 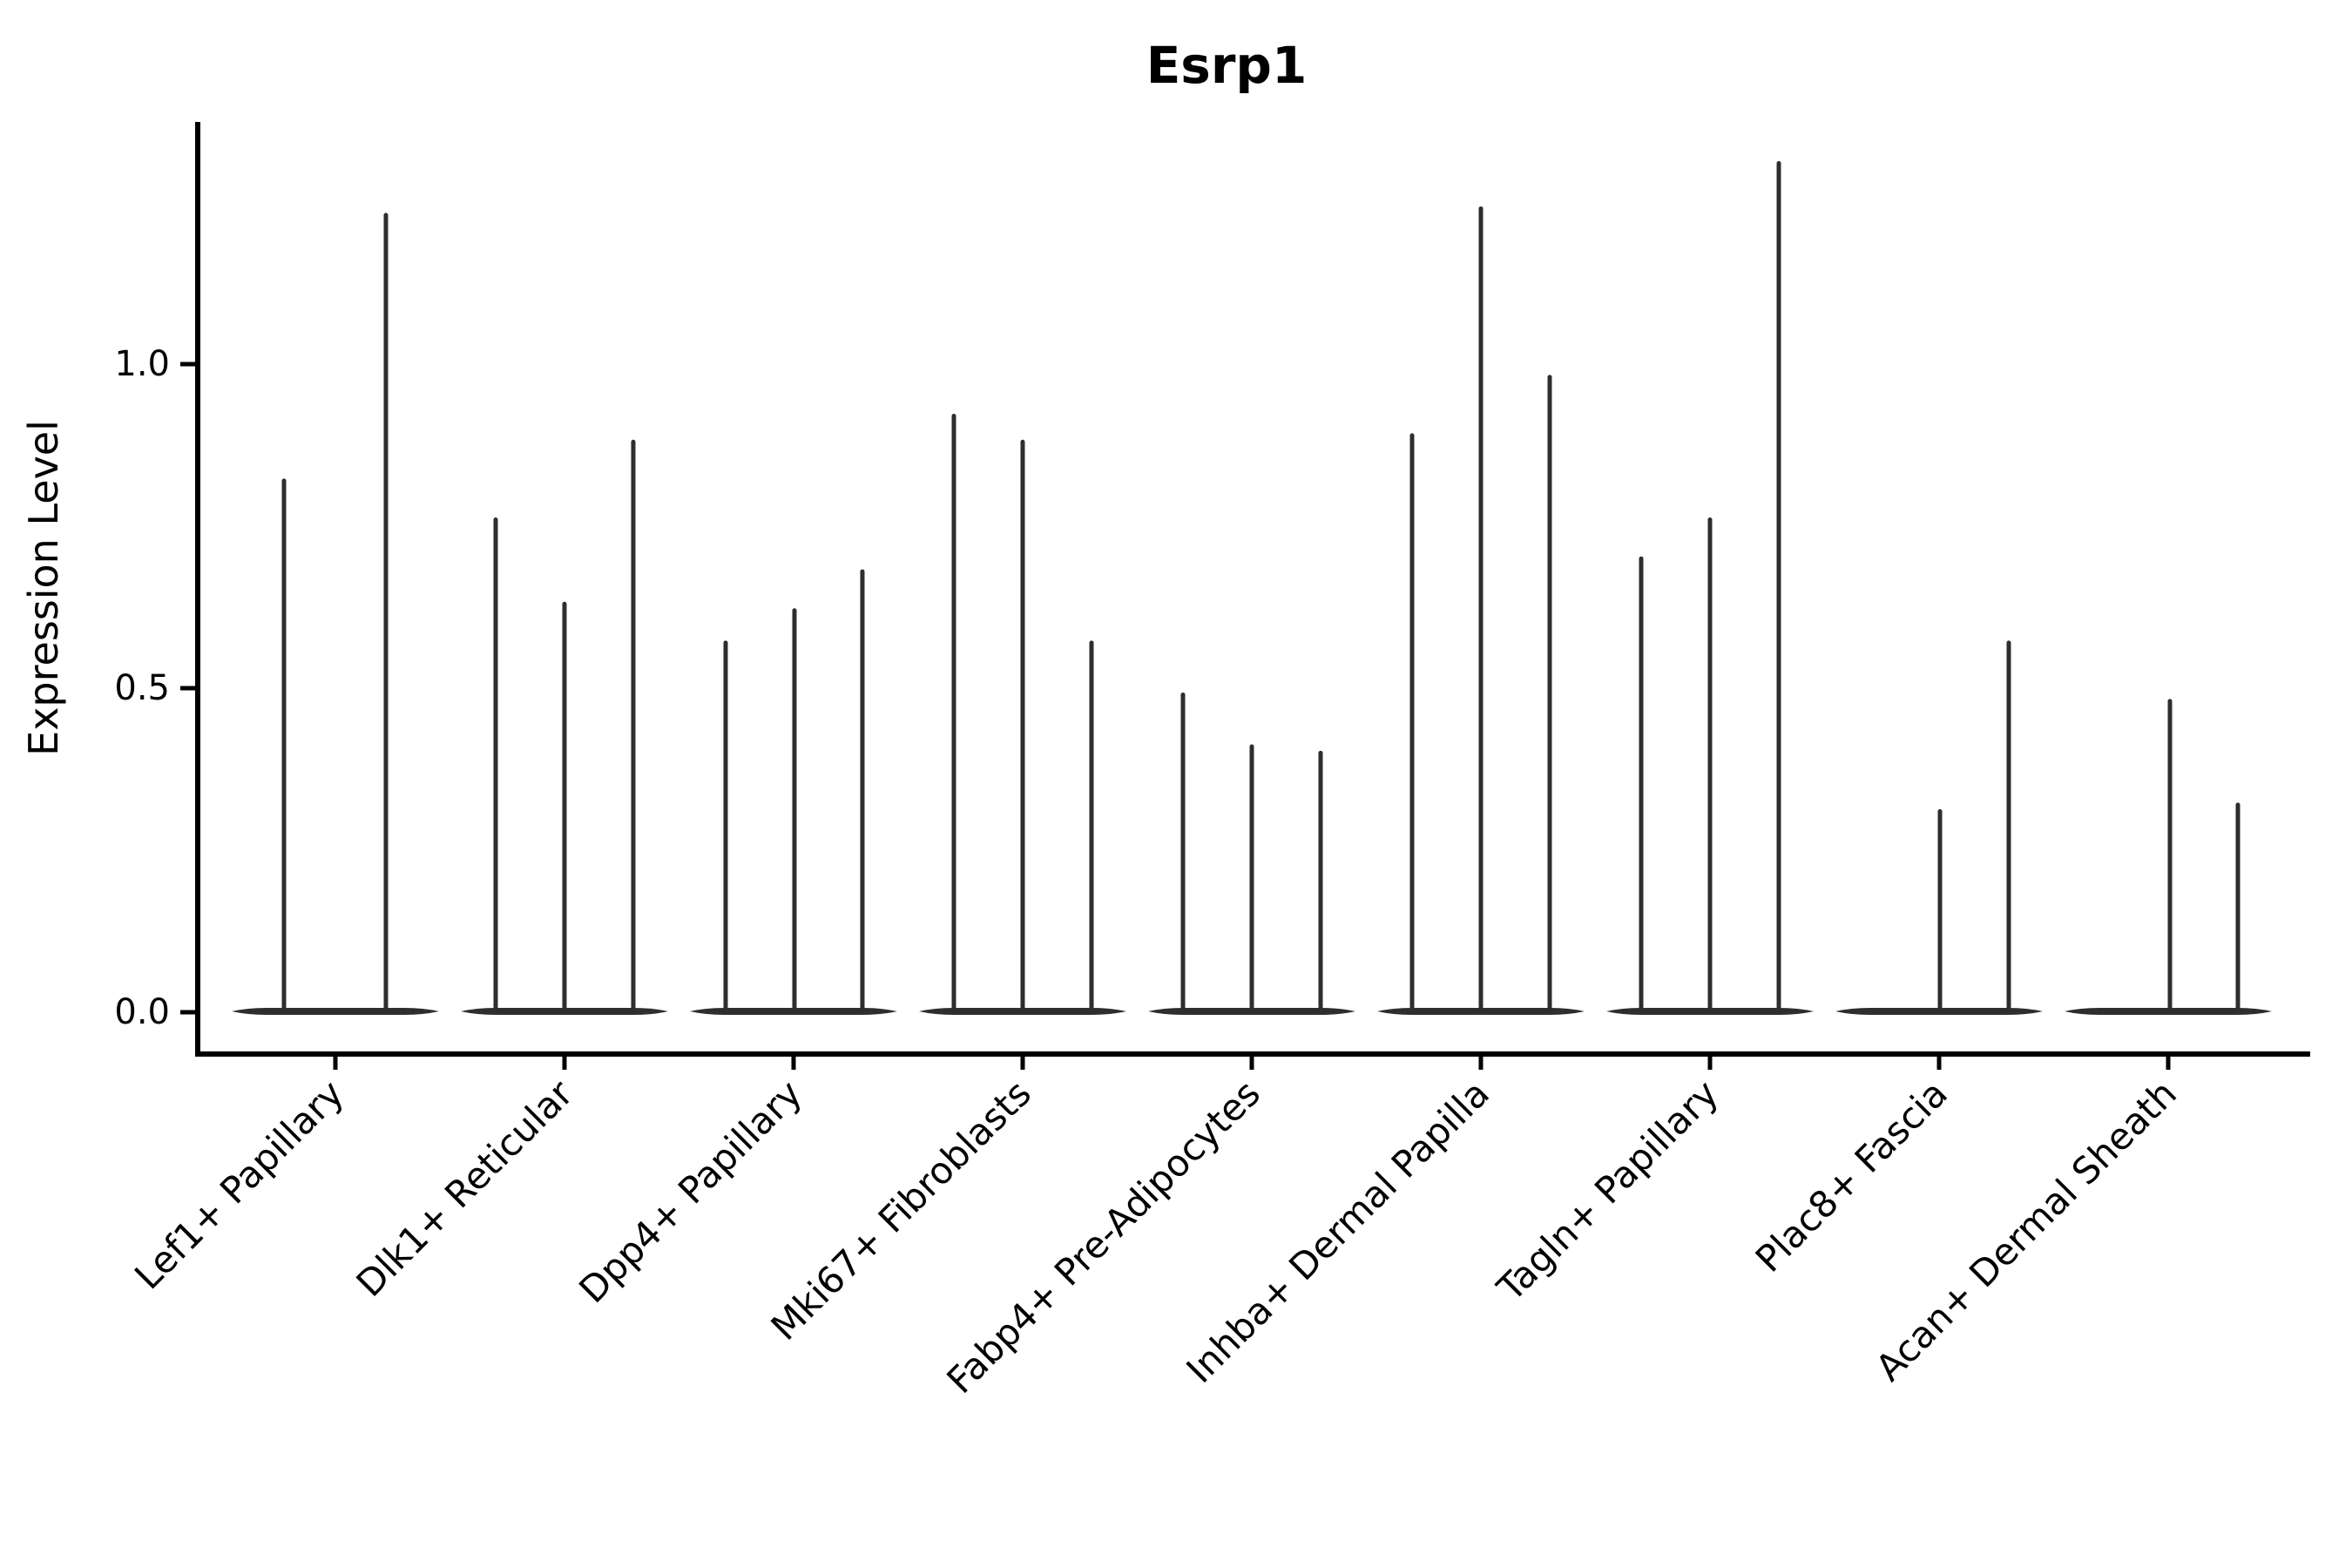 What do you see at coordinates (465, 1188) in the screenshot?
I see `x-tick-label: Dlk1+ Reticular` at bounding box center [465, 1188].